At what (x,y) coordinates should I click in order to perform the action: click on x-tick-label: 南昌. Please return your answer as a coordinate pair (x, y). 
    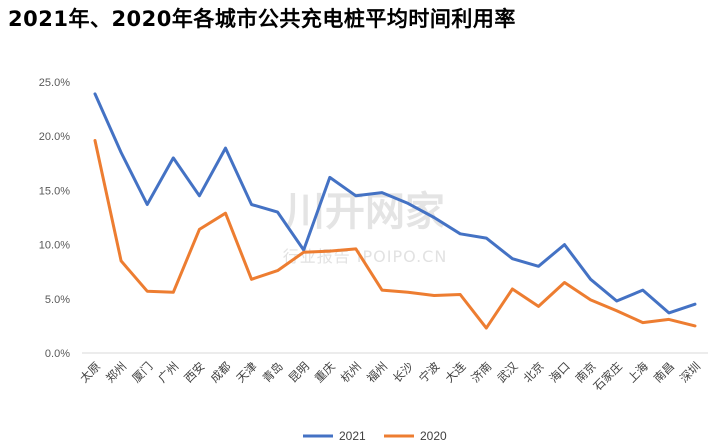
    Looking at the image, I should click on (664, 372).